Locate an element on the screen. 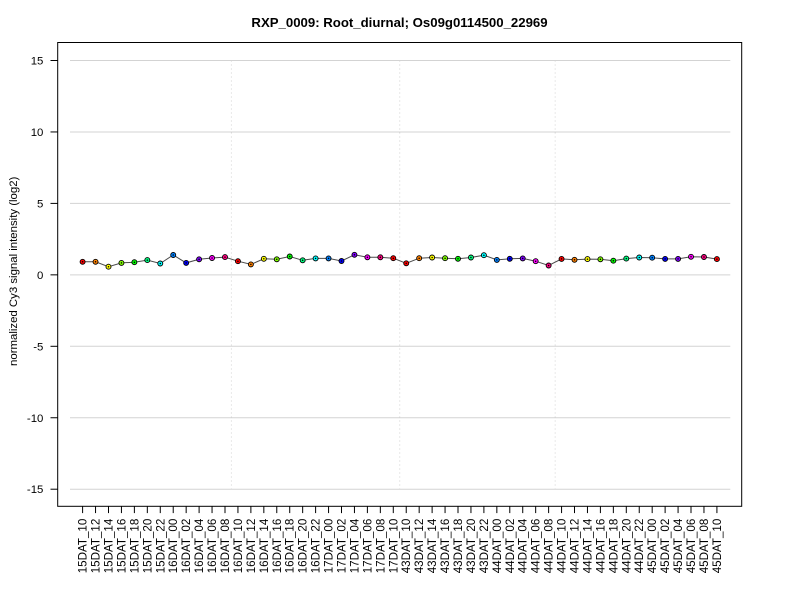 This screenshot has height=600, width=800. svg-text: 17DAT_00 is located at coordinates (329, 546).